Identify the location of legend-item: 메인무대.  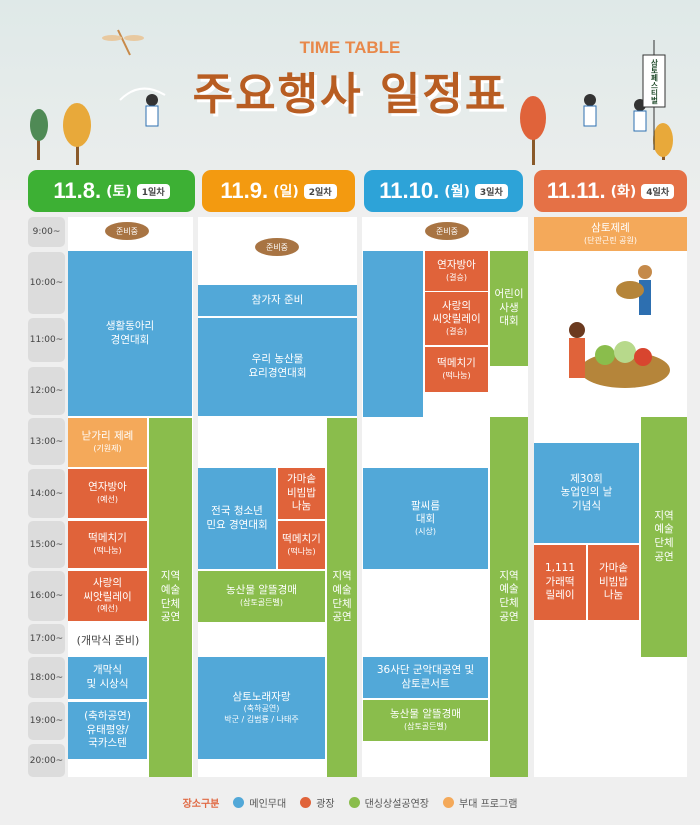
(259, 802).